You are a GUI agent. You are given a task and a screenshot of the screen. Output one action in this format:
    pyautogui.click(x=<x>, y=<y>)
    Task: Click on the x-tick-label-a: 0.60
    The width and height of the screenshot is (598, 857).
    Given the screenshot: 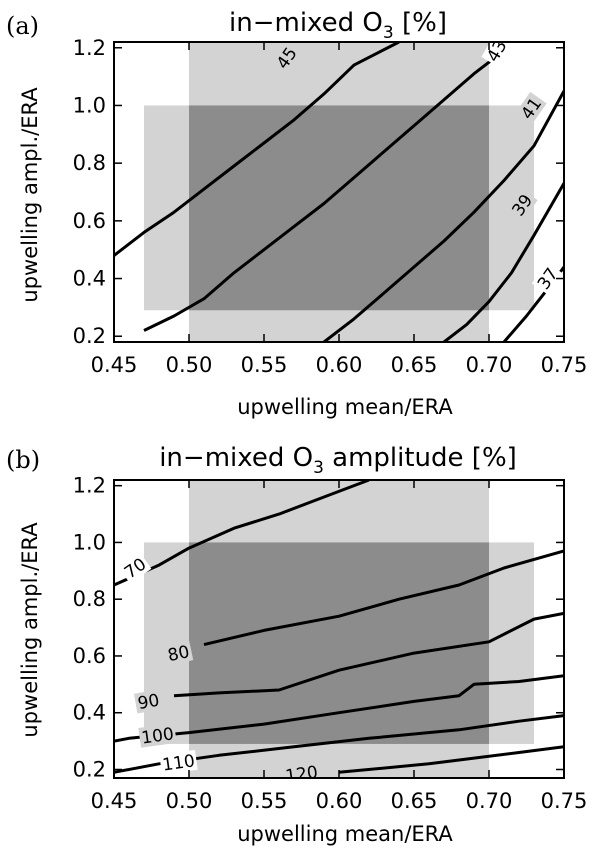 What is the action you would take?
    pyautogui.click(x=339, y=365)
    